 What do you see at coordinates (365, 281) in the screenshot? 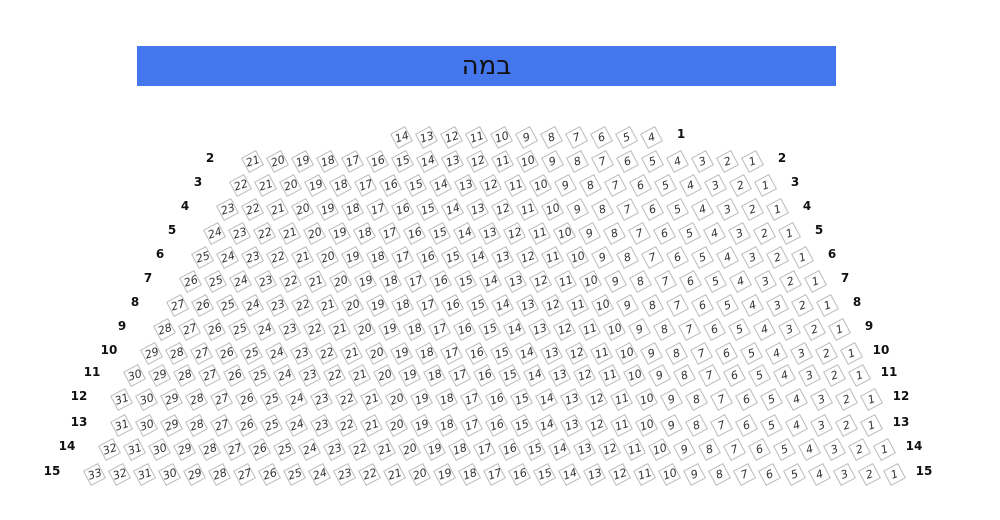
I see `seat-row-7-19: 19` at bounding box center [365, 281].